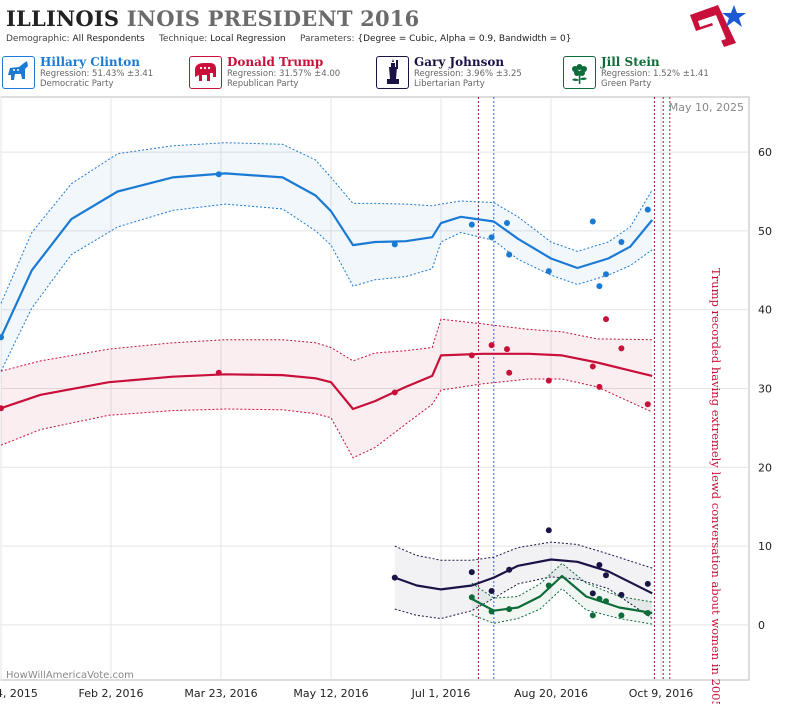 The height and width of the screenshot is (704, 789). Describe the element at coordinates (579, 72) in the screenshot. I see `flower-icon` at that location.